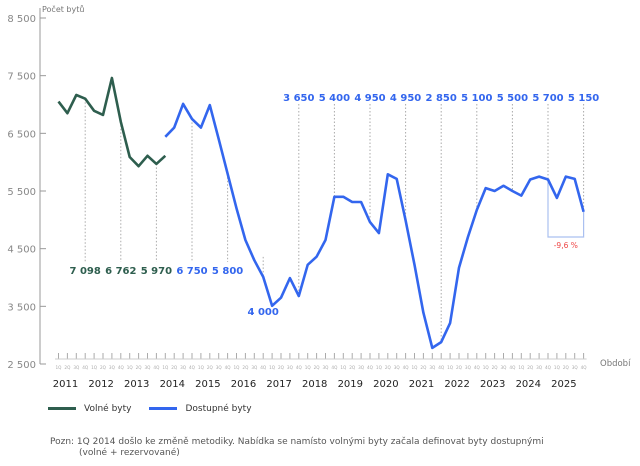 This screenshot has height=466, width=640. Describe the element at coordinates (298, 98) in the screenshot. I see `annotation-label: 3 650` at that location.